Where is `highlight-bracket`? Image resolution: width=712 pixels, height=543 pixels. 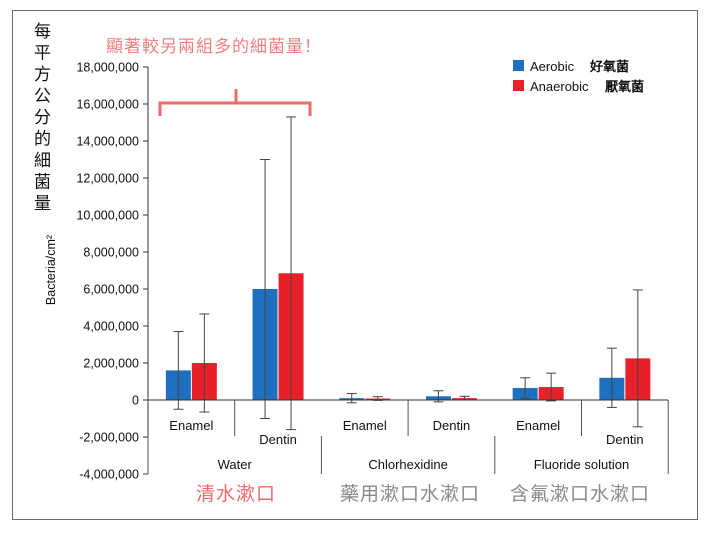 highlight-bracket is located at coordinates (235, 102).